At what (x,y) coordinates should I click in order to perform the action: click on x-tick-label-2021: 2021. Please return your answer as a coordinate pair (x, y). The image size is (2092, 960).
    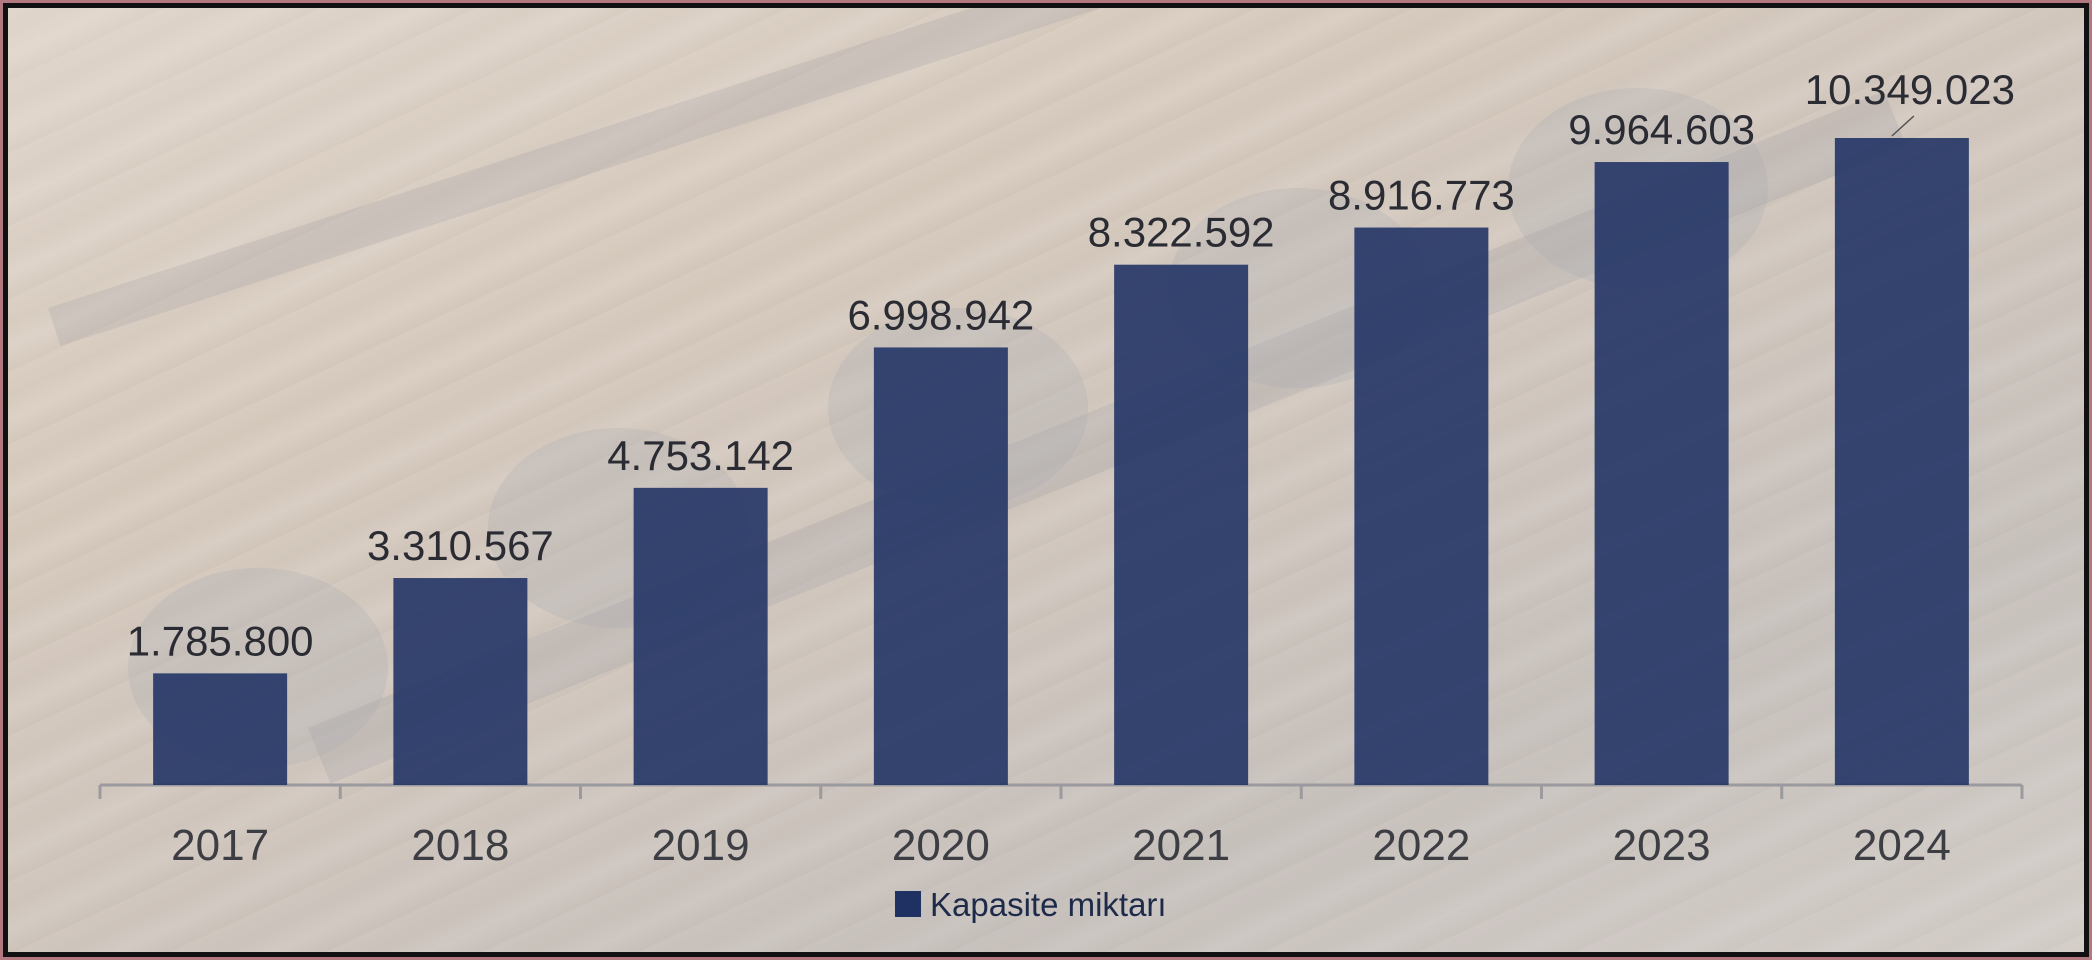
    Looking at the image, I should click on (1181, 845).